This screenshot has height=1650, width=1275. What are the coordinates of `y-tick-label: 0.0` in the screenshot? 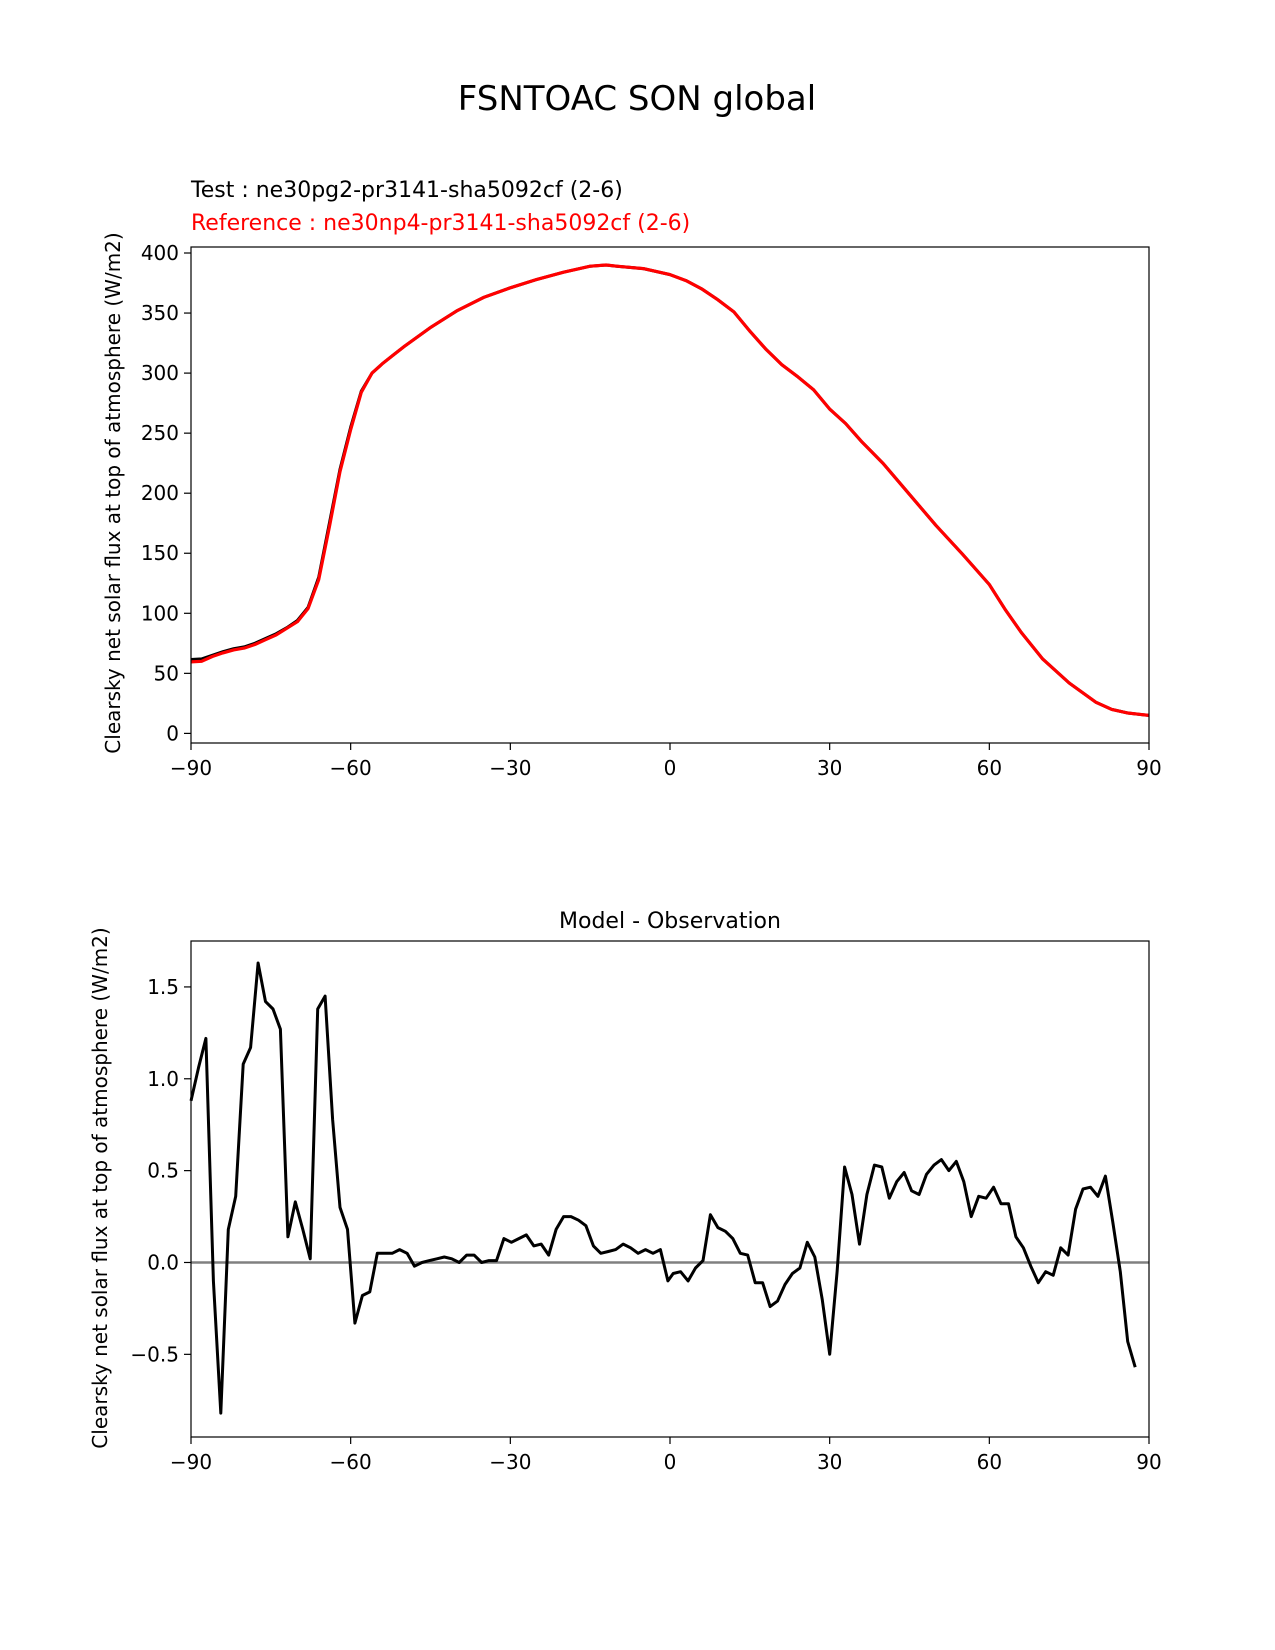 It's located at (163, 1262).